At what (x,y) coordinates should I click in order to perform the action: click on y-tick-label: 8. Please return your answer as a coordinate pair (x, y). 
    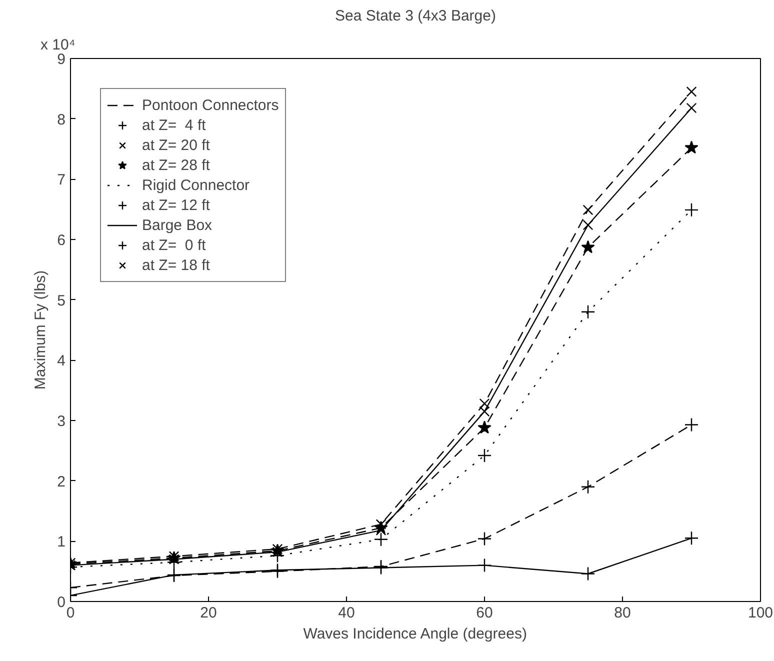
    Looking at the image, I should click on (61, 119).